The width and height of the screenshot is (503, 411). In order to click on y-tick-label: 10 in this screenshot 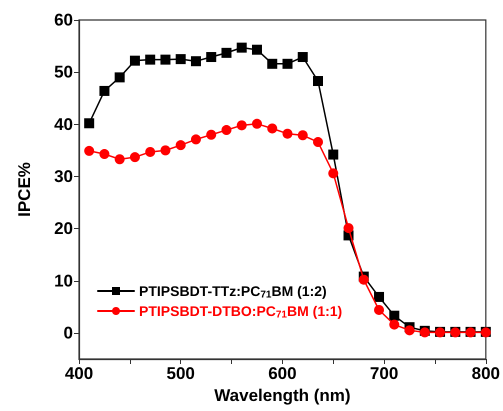, I will do `click(63, 280)`.